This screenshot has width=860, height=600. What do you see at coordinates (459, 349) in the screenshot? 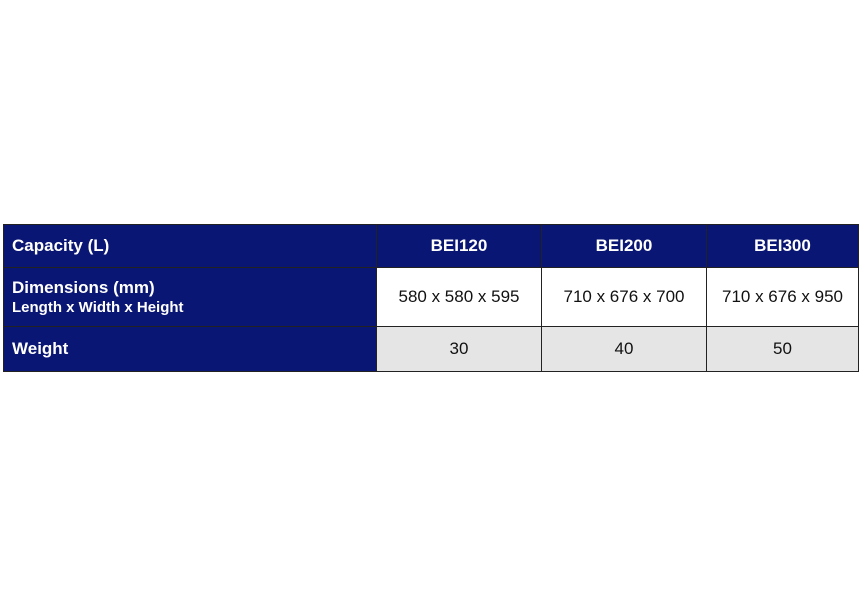
I see `cell: 30` at bounding box center [459, 349].